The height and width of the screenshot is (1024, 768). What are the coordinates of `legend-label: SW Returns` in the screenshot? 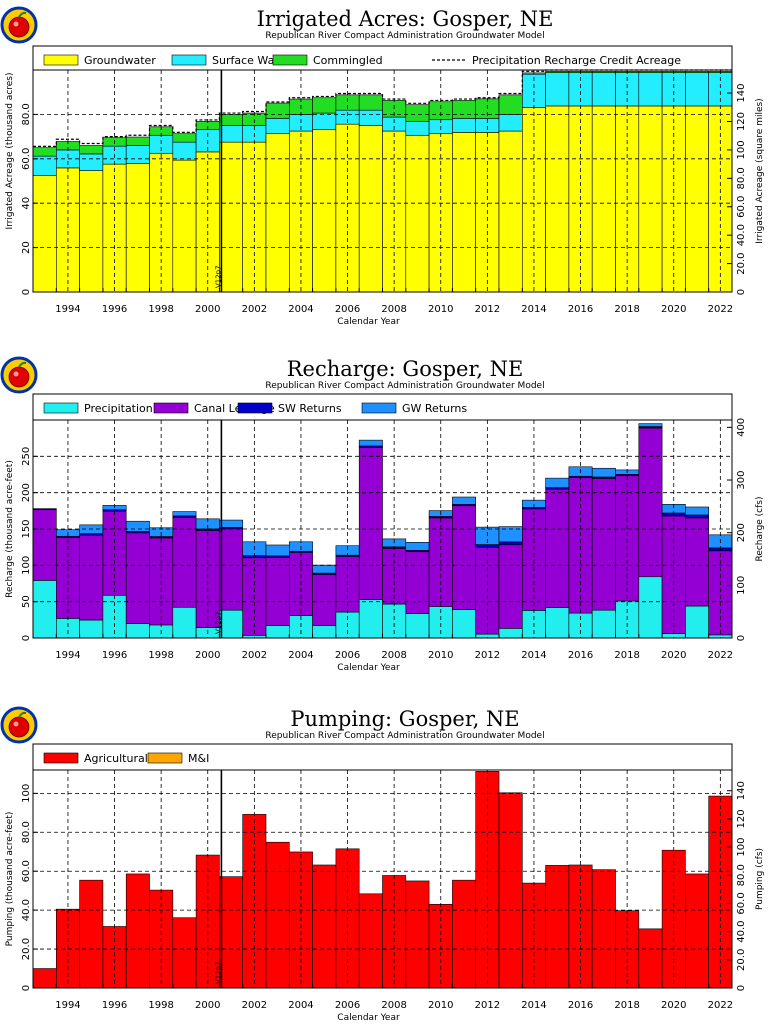 It's located at (310, 408).